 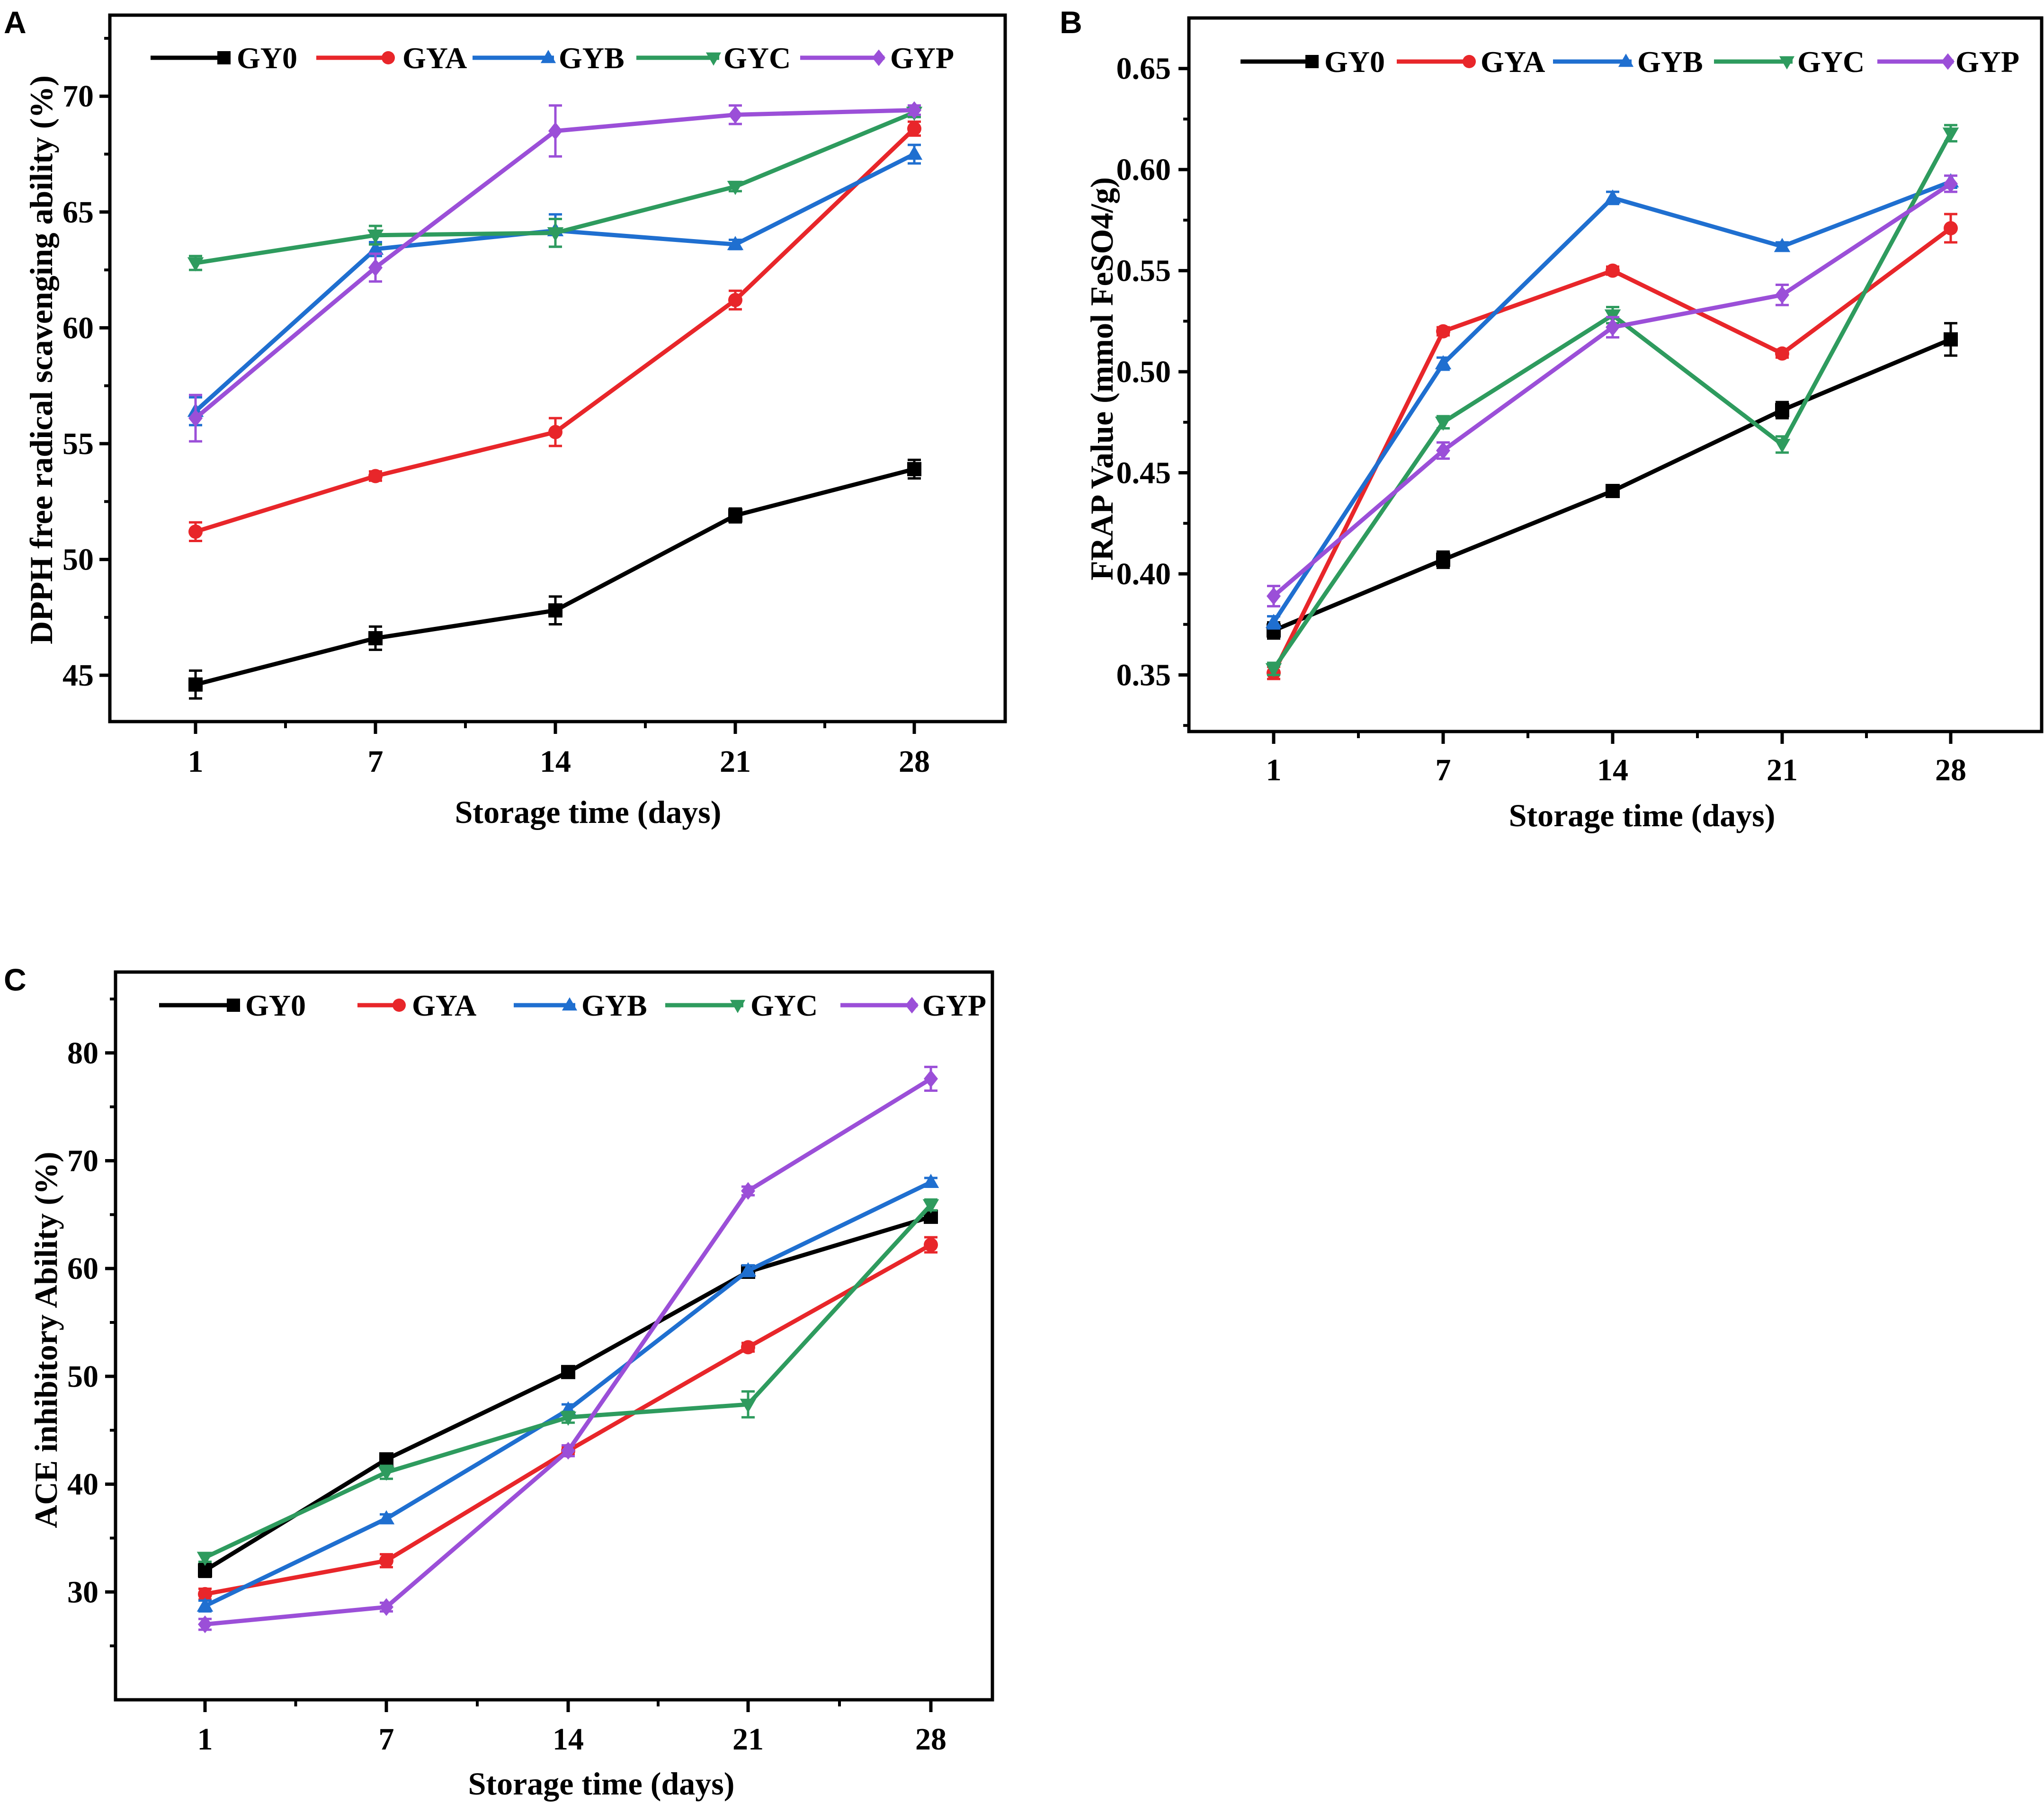 I want to click on x-axis-ticks: 1 7 14 21 28, so click(x=571, y=1728).